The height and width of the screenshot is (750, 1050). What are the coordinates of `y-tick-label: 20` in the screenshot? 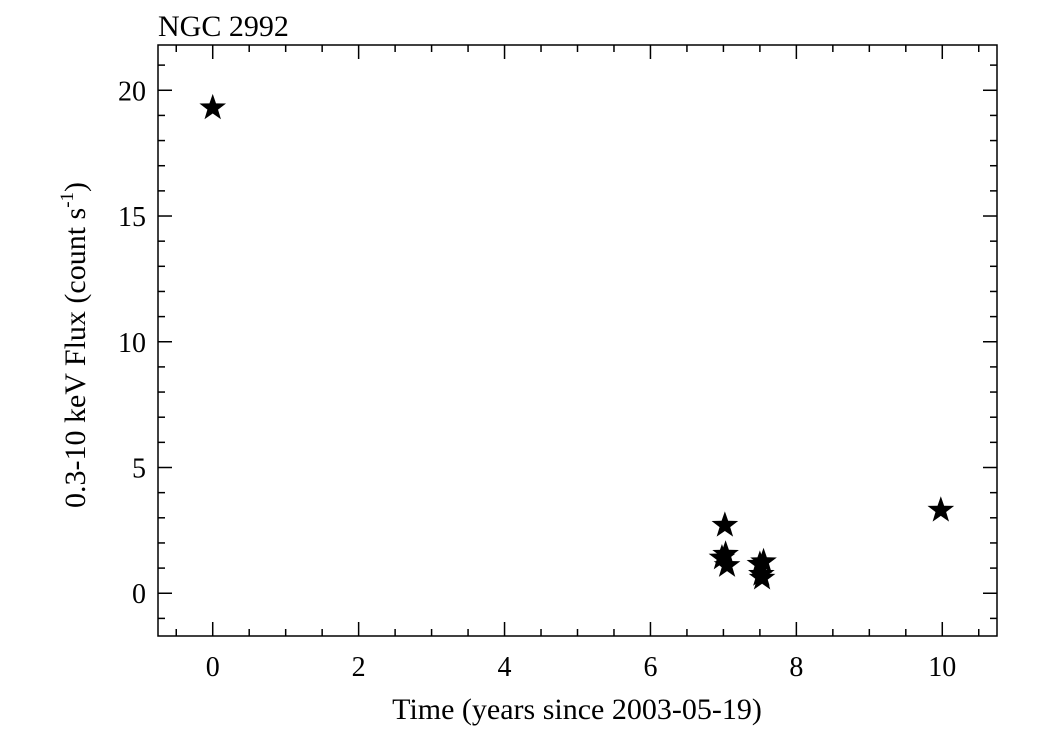 It's located at (132, 91).